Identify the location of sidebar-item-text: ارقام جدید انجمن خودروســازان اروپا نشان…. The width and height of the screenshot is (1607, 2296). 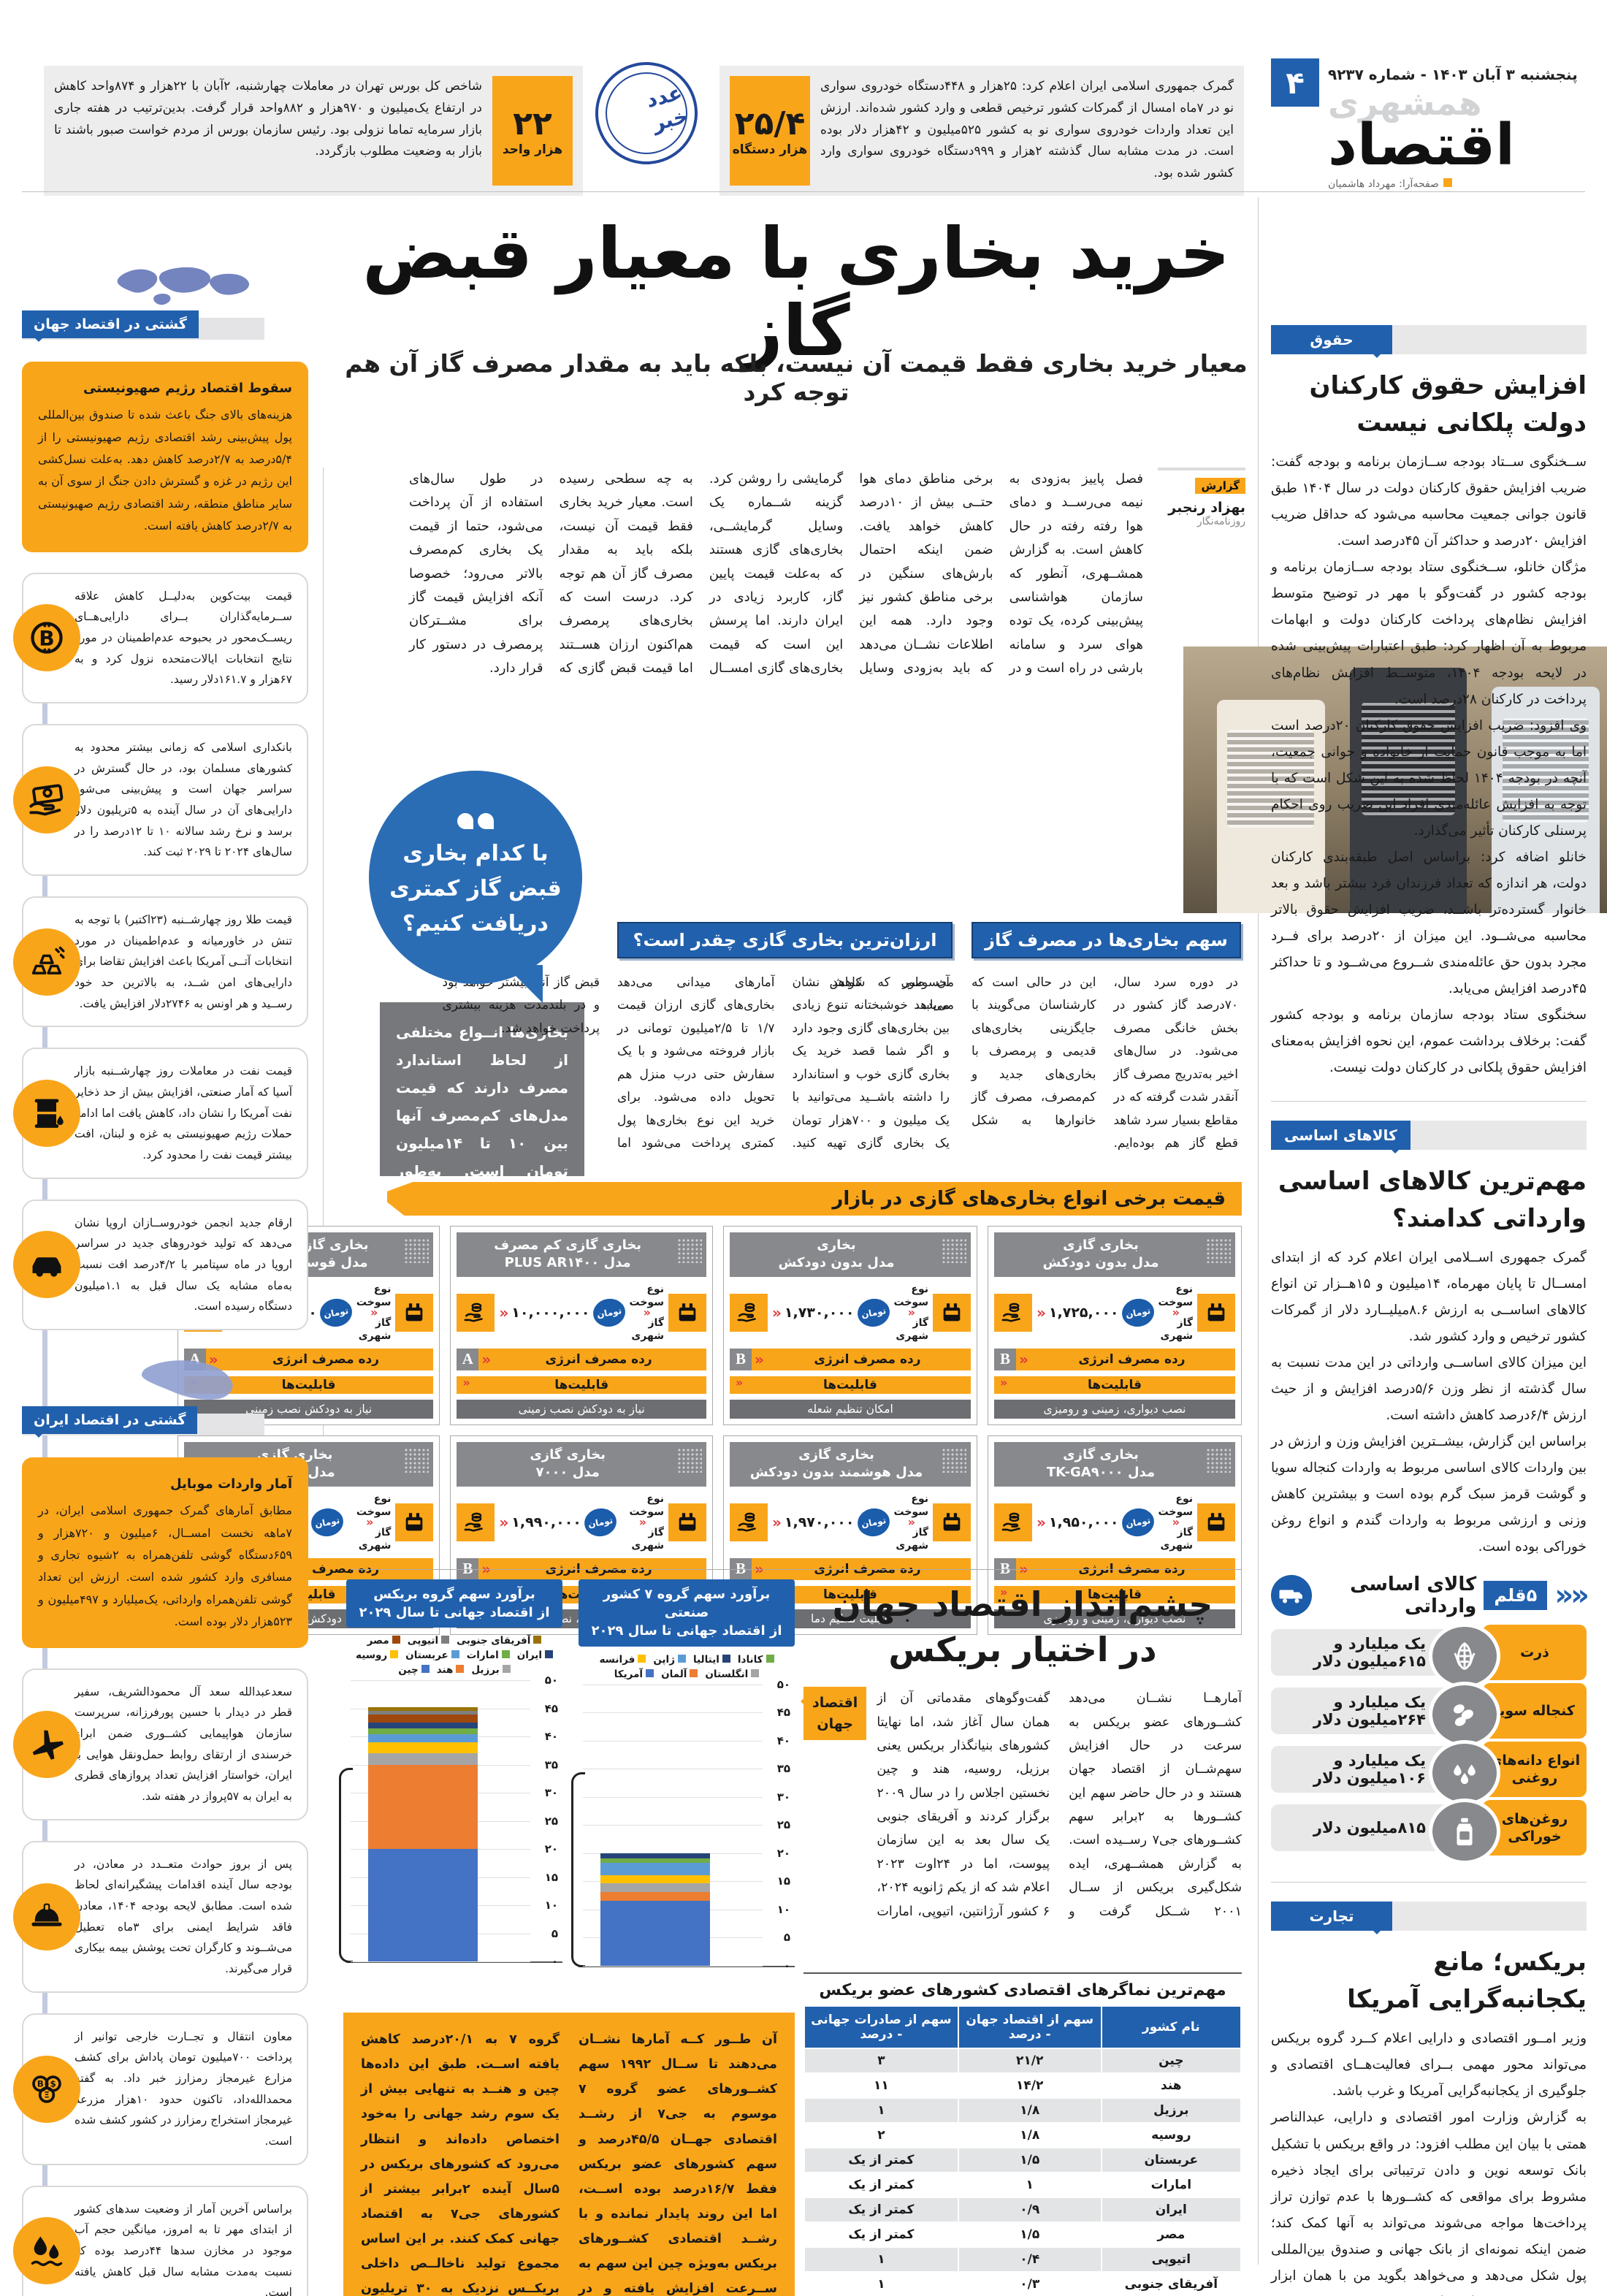
(184, 1264).